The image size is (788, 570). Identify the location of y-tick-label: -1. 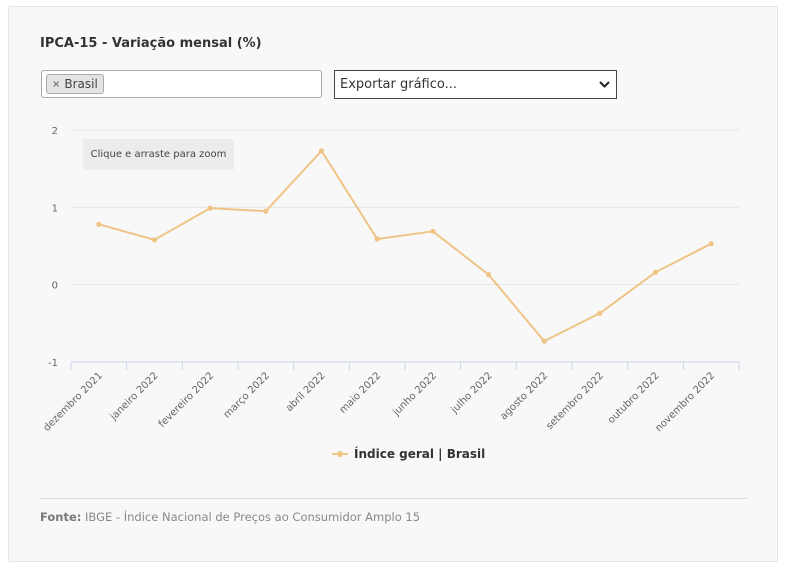
(53, 363).